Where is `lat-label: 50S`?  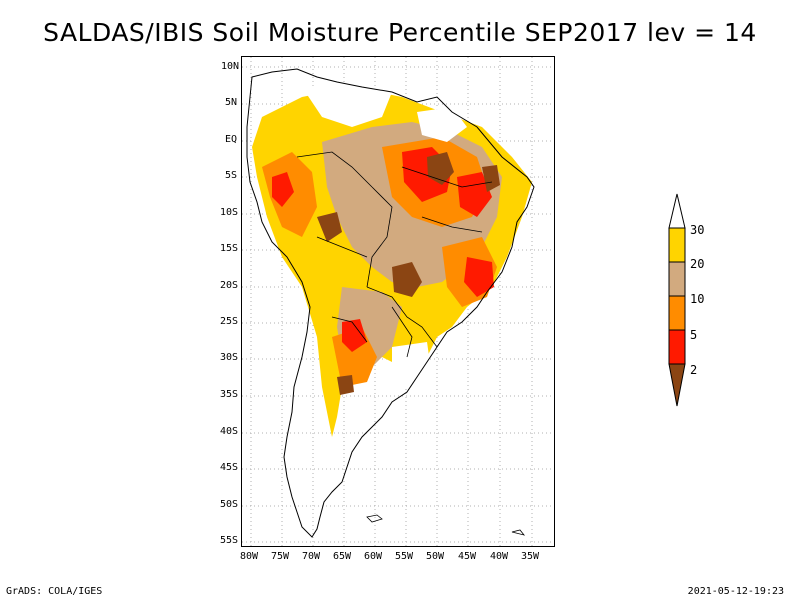 lat-label: 50S is located at coordinates (229, 504).